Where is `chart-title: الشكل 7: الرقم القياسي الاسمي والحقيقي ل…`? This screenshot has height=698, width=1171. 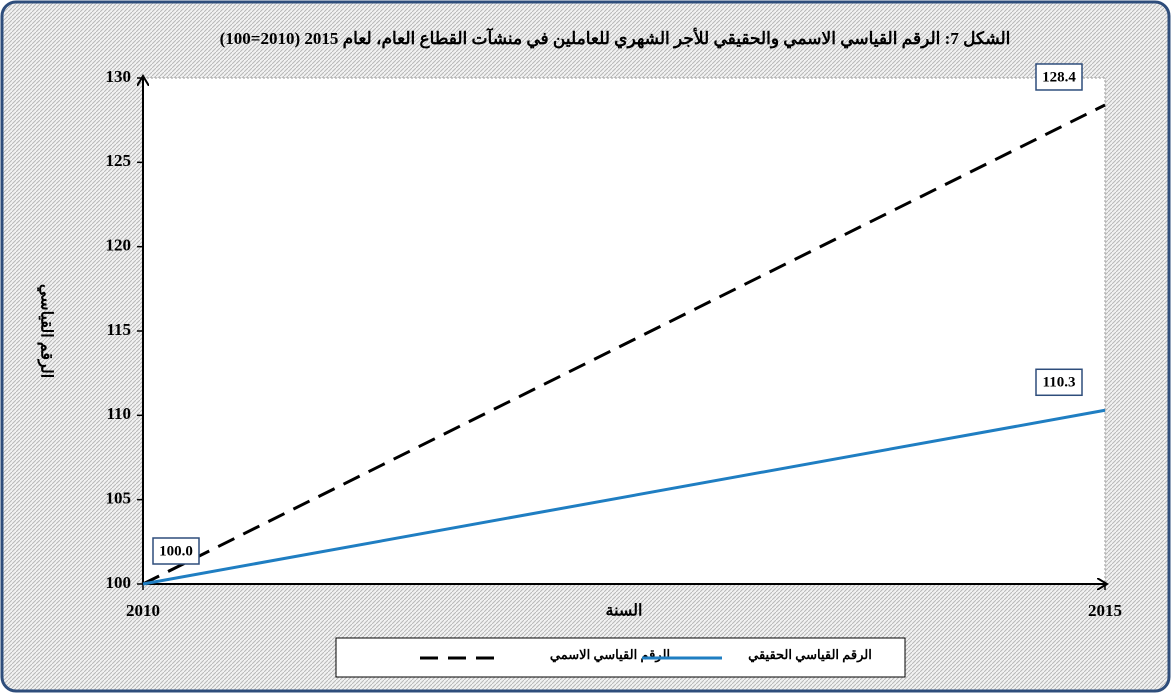
chart-title: الشكل 7: الرقم القياسي الاسمي والحقيقي ل… is located at coordinates (615, 38).